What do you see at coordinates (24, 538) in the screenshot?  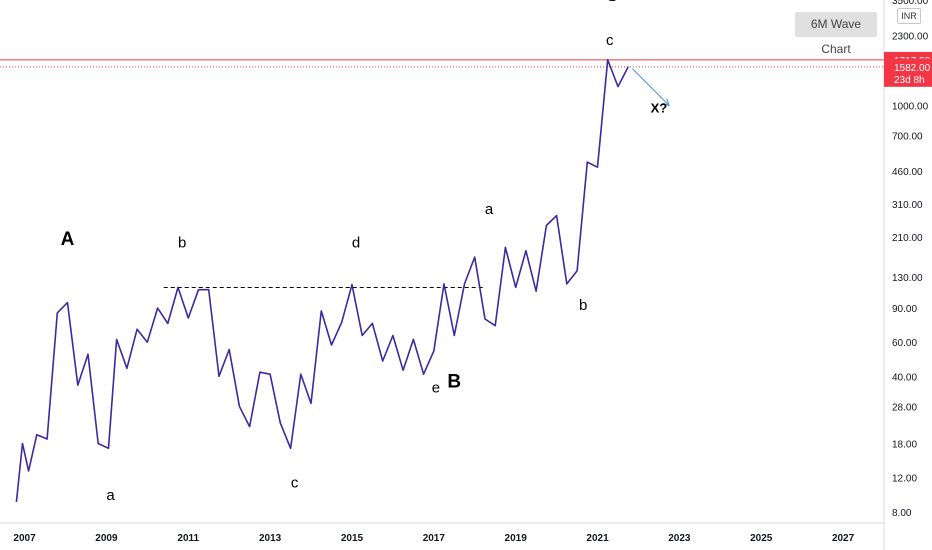 I see `x-tick-label: 2007` at bounding box center [24, 538].